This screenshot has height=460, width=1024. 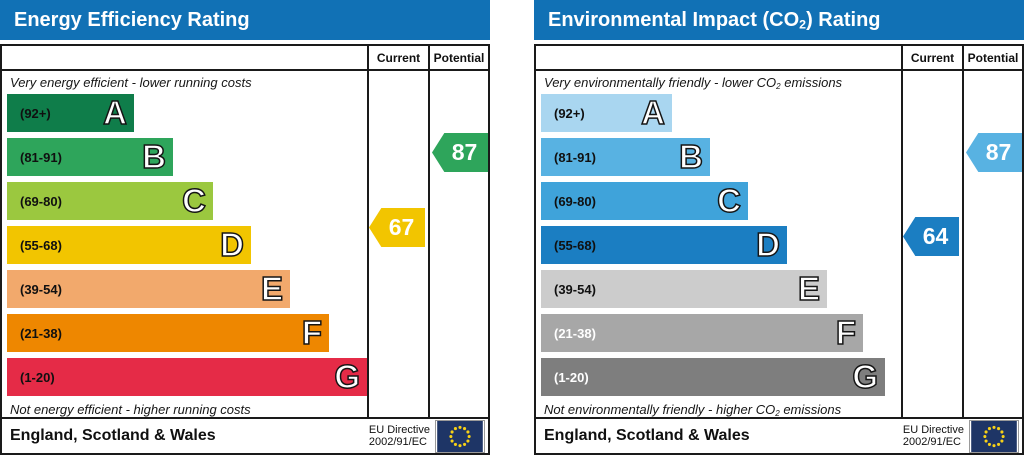 I want to click on current-rating-arrow: 67, so click(x=397, y=227).